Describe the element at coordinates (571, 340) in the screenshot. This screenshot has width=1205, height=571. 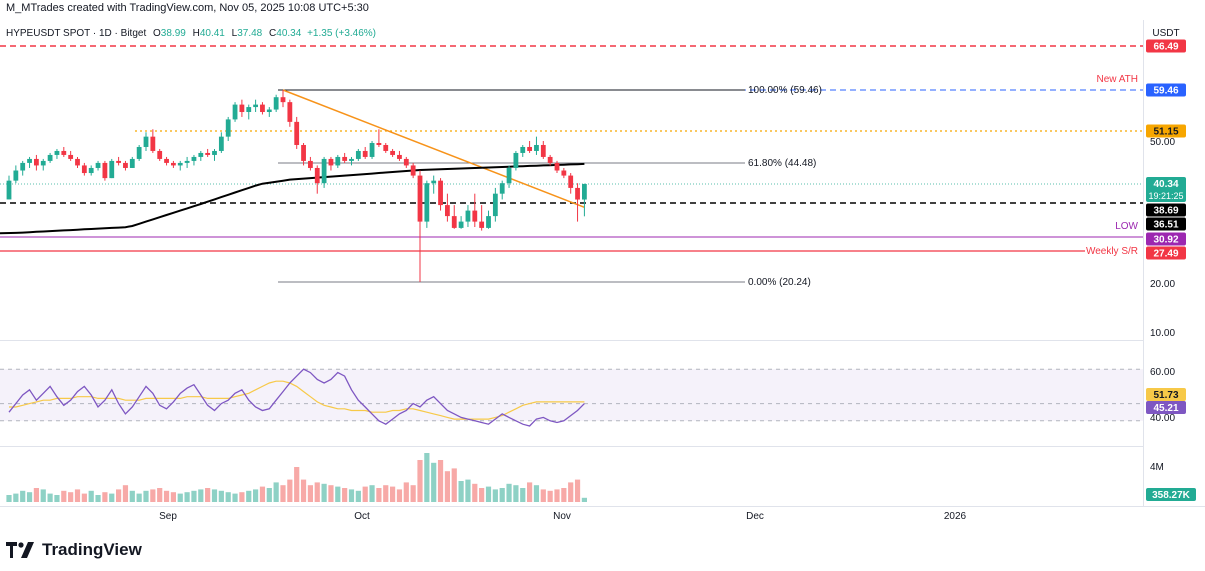
I see `pane-divider` at that location.